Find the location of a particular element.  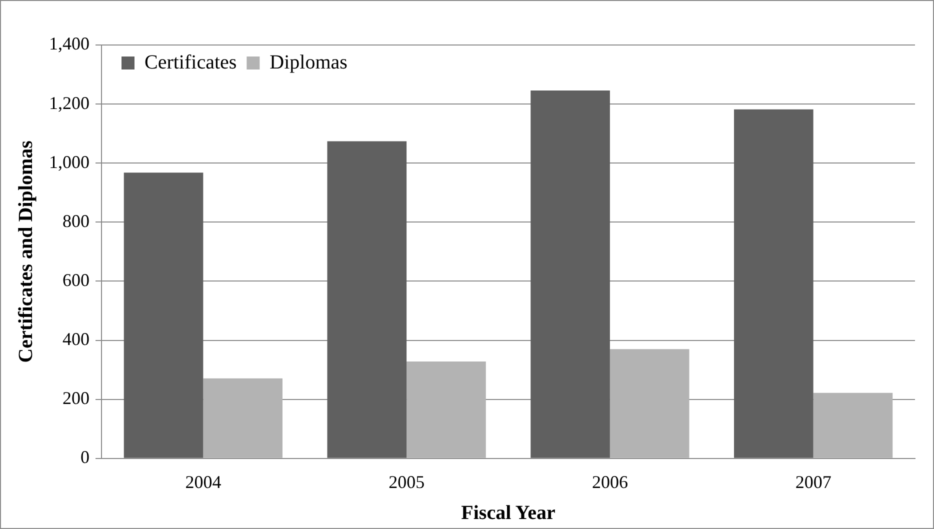

y-tick-label: 1,400 is located at coordinates (69, 44).